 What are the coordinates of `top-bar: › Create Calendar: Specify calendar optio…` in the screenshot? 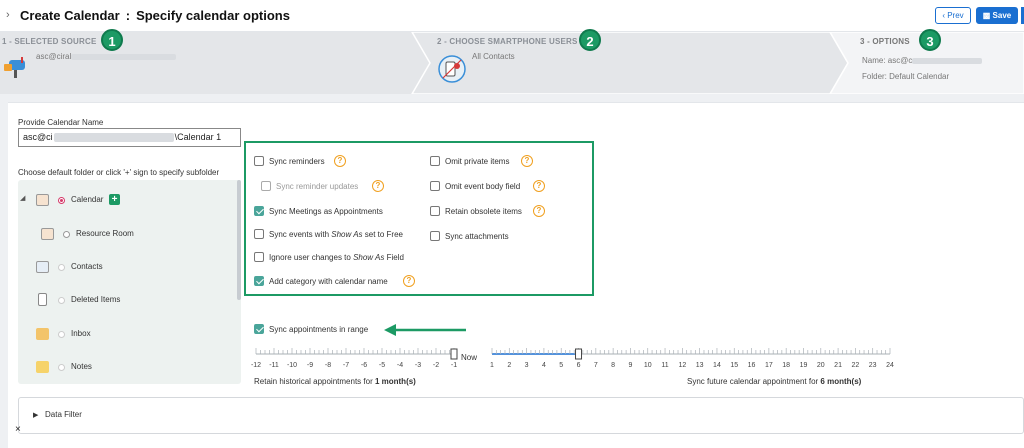 It's located at (512, 16).